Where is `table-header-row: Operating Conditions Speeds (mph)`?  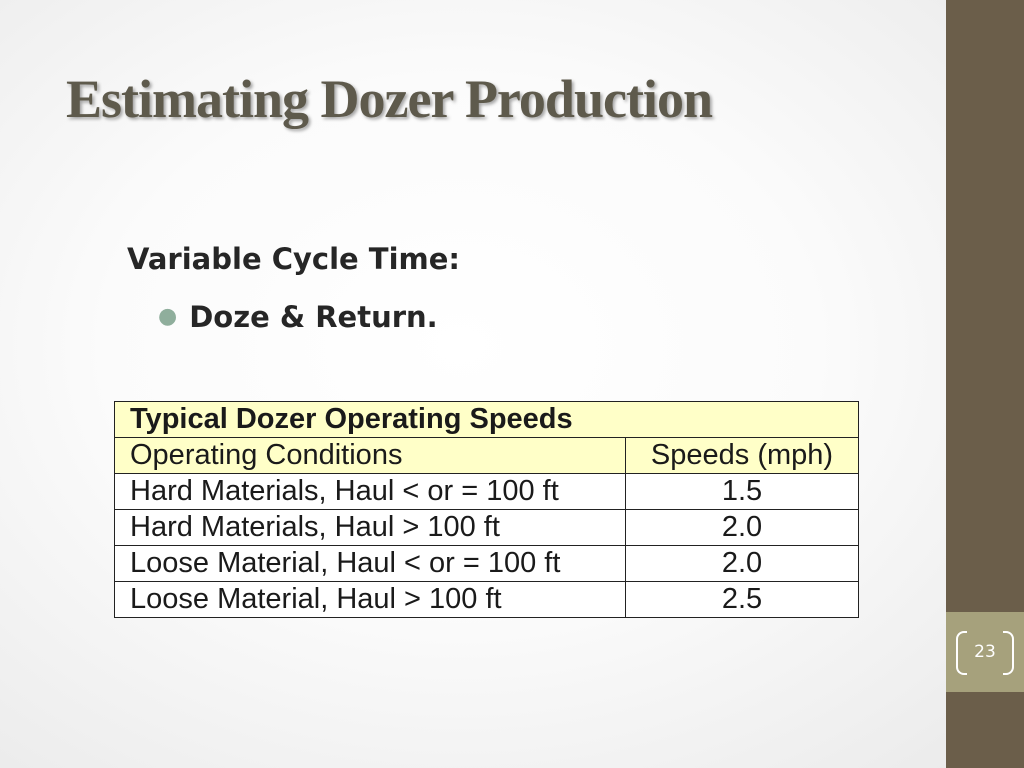 table-header-row: Operating Conditions Speeds (mph) is located at coordinates (487, 455).